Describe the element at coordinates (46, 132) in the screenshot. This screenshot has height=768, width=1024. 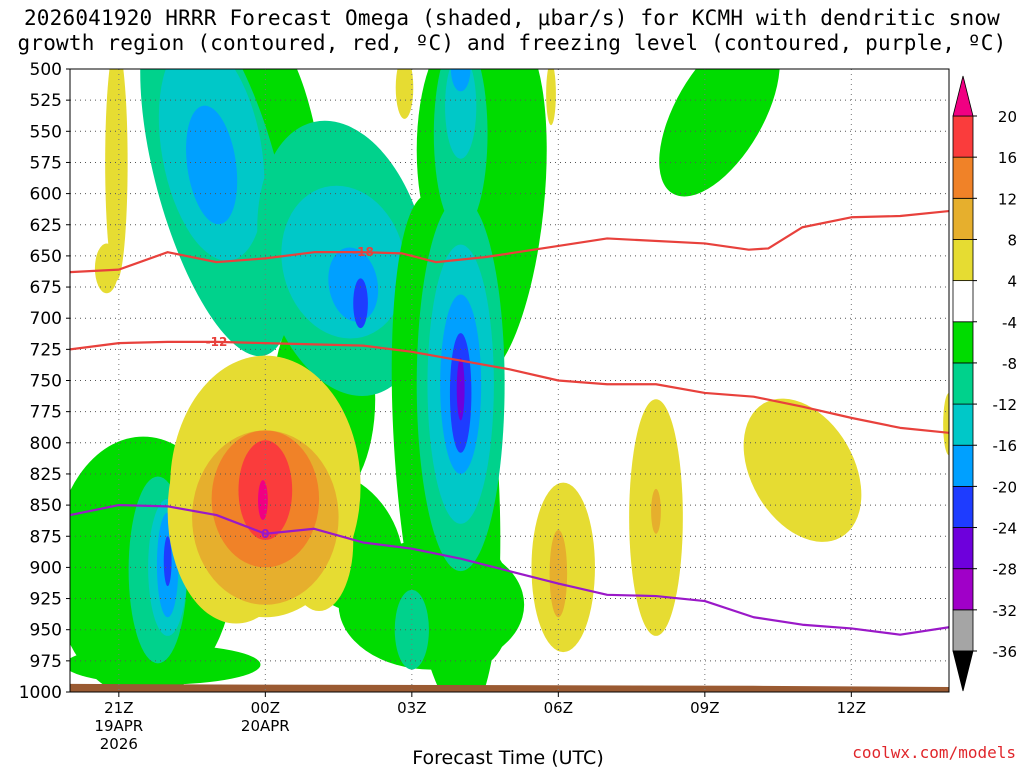
I see `y-tick-label: 550` at that location.